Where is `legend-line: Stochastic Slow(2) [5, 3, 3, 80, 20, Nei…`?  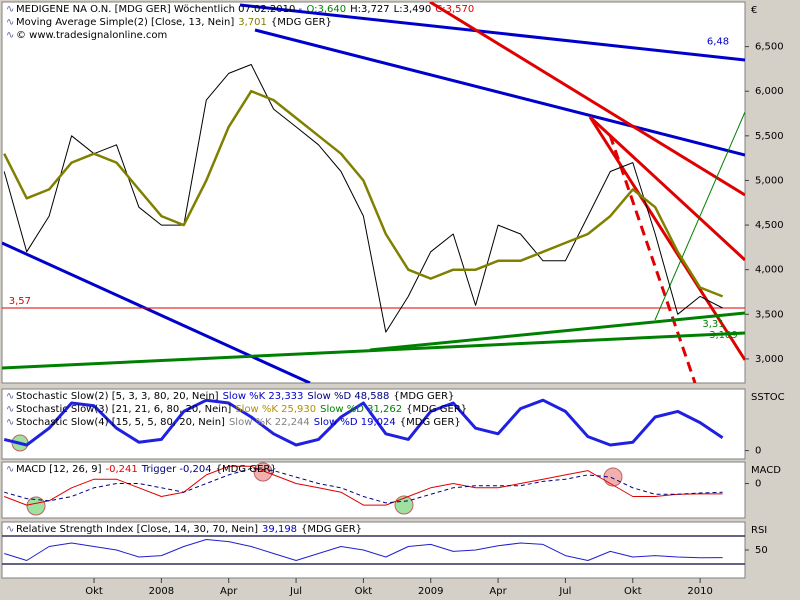 legend-line: Stochastic Slow(2) [5, 3, 3, 80, 20, Nei… is located at coordinates (235, 396).